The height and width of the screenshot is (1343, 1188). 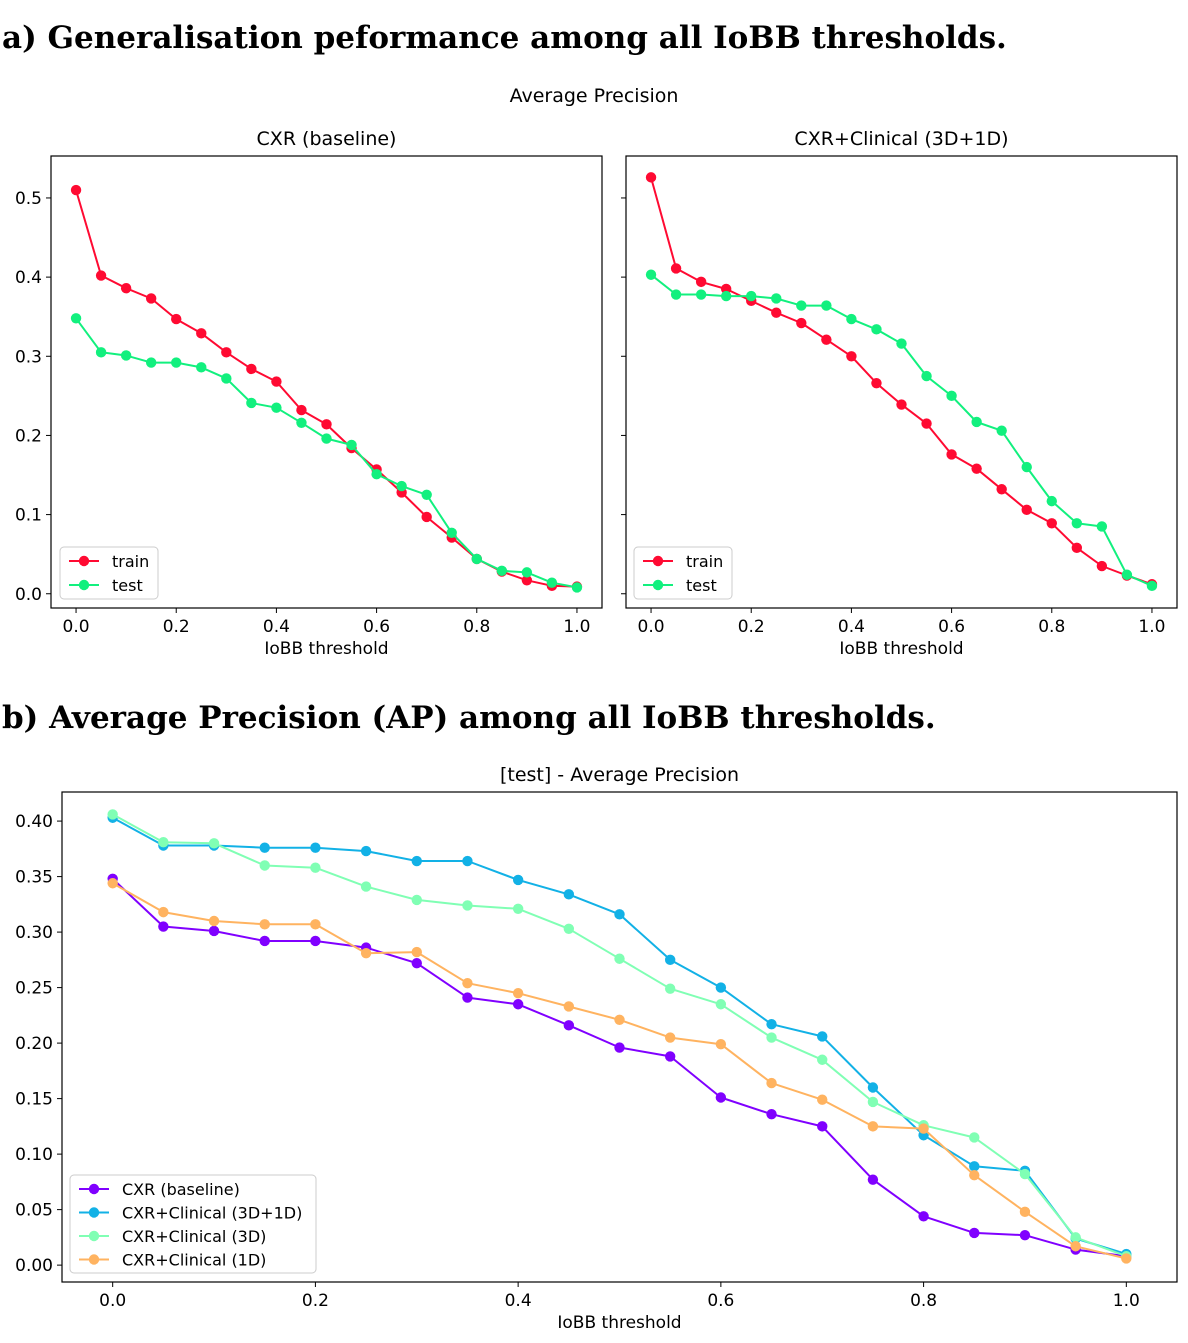 I want to click on series-line-test, so click(x=901, y=430).